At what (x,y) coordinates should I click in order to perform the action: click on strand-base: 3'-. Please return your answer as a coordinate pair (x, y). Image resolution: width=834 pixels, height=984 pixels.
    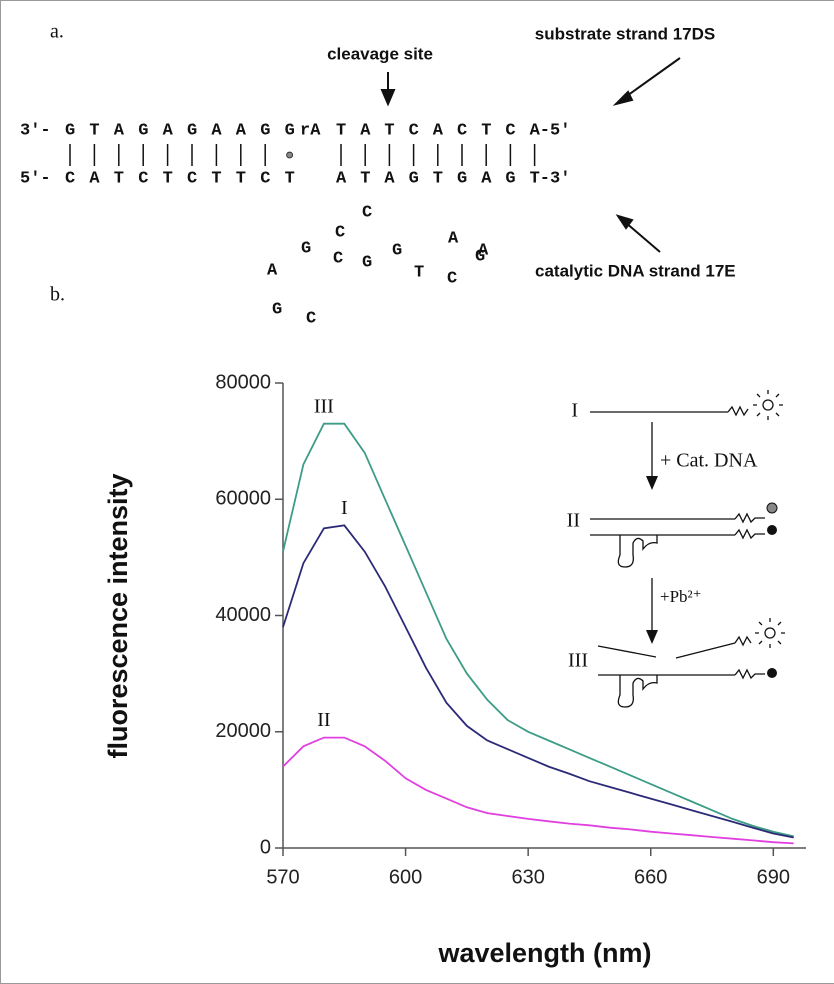
    Looking at the image, I should click on (35, 130).